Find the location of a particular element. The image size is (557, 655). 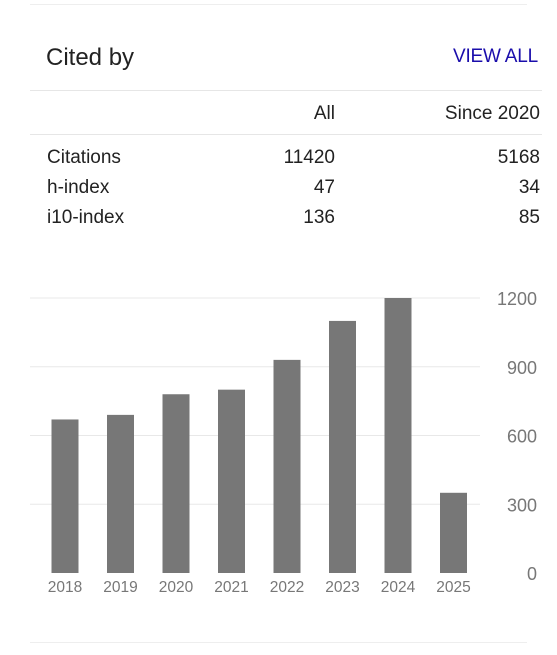

x-tick-label: 2021 is located at coordinates (231, 587).